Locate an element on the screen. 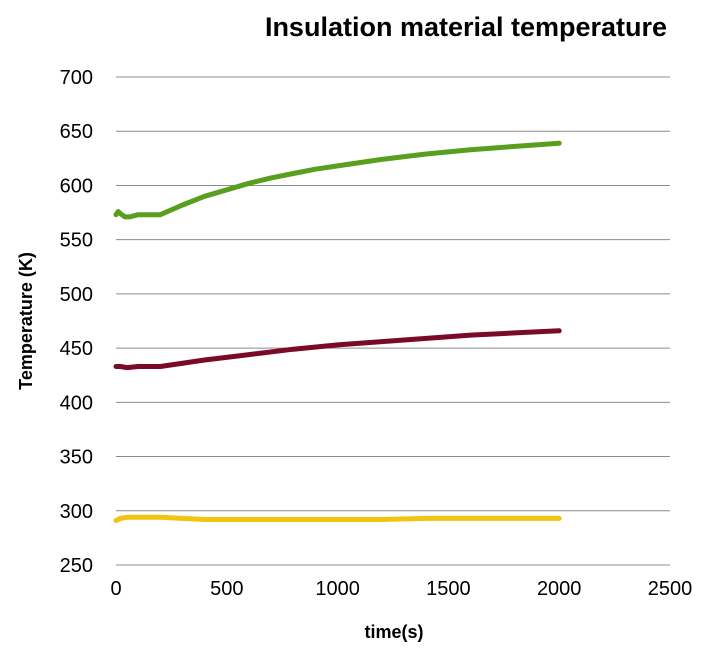  y-tick-label: 400 is located at coordinates (76, 403).